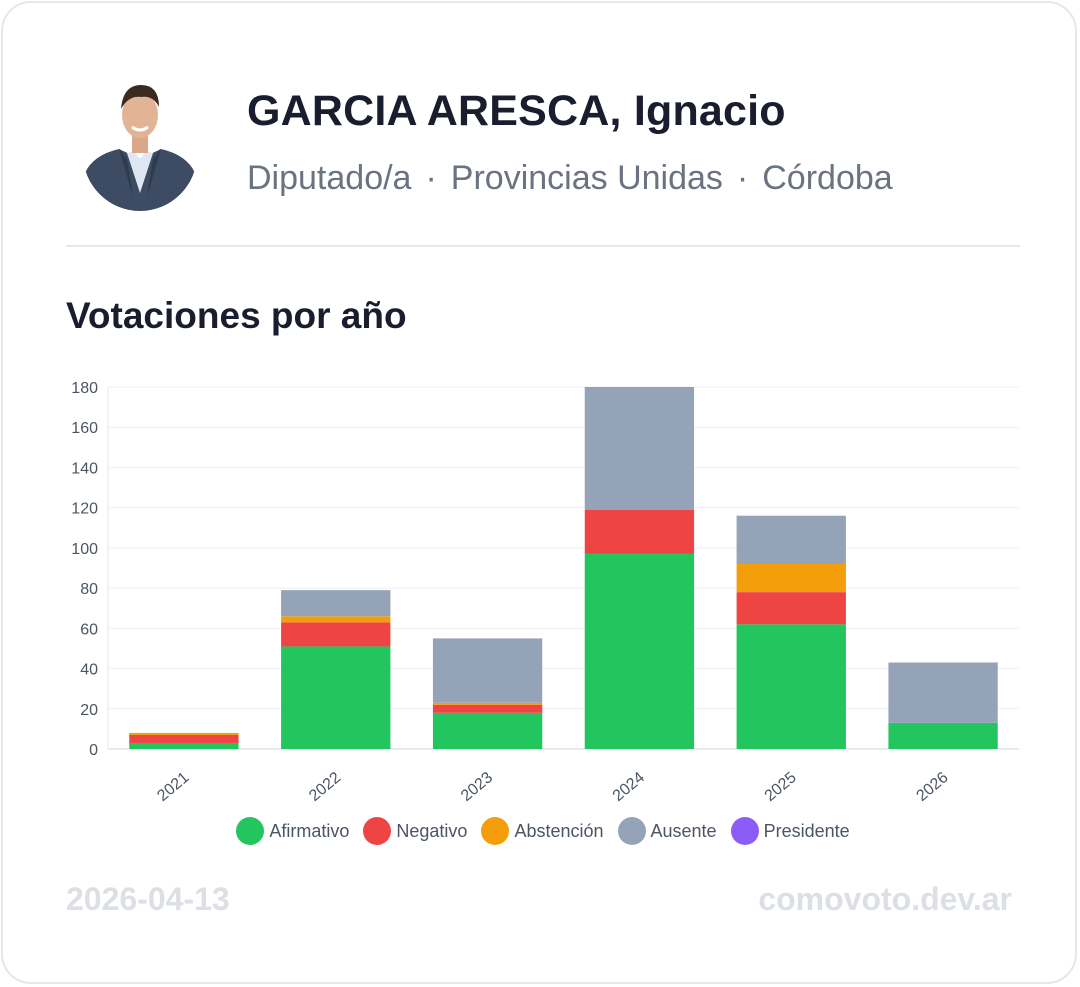  I want to click on x-tick-label: 2023, so click(477, 787).